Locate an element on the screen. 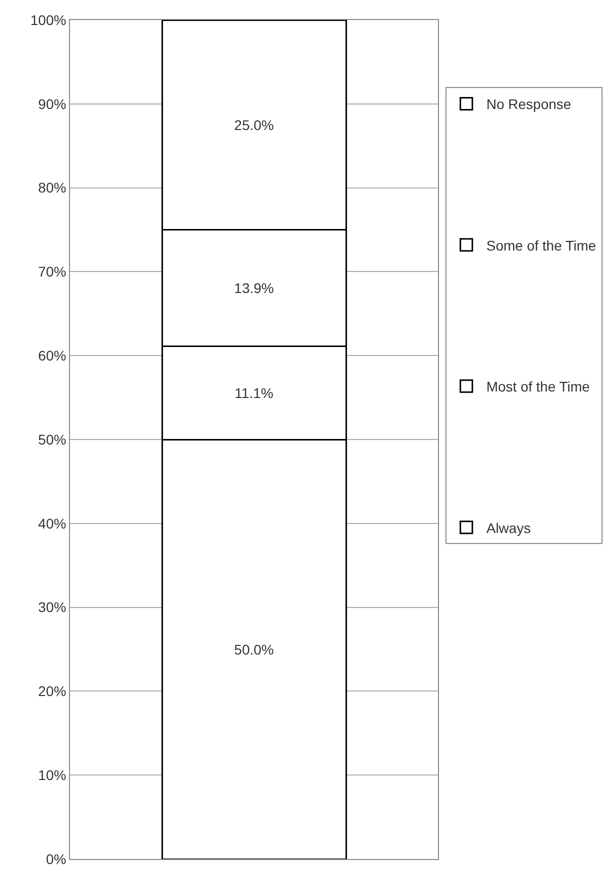  y-tick-label: 50% is located at coordinates (52, 439).